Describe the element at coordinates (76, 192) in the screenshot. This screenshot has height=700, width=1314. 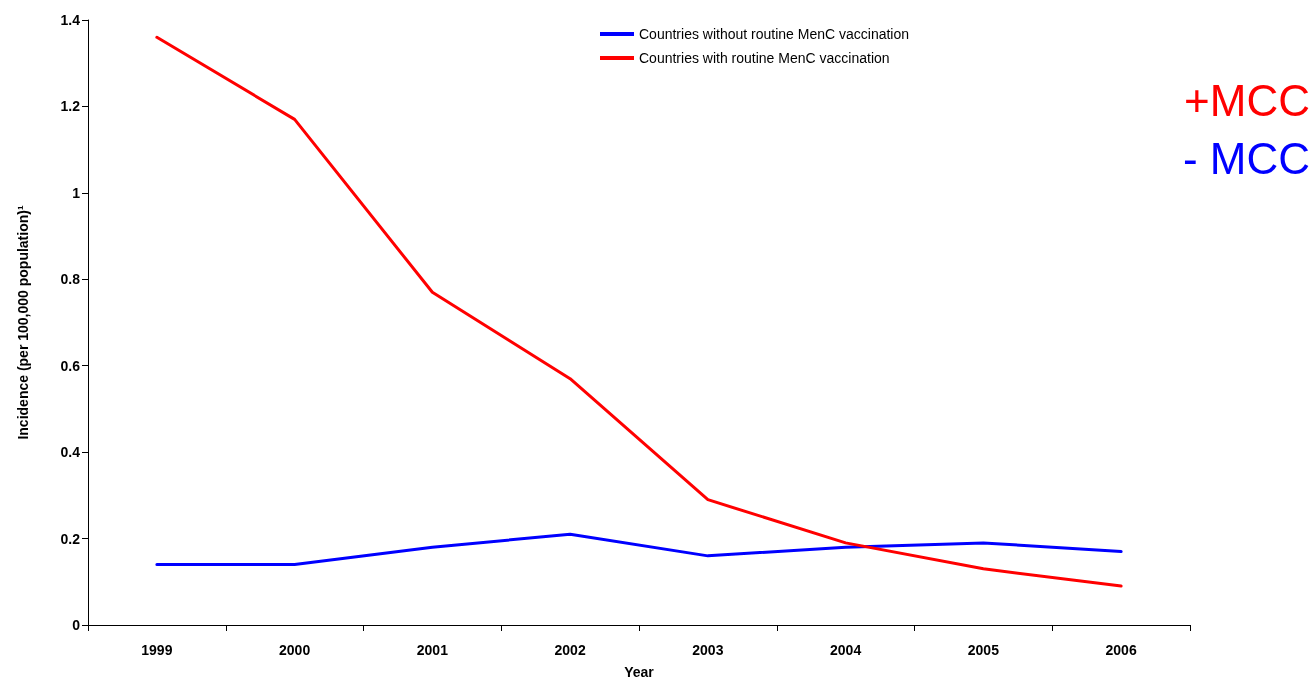
I see `y-tick-label: 1` at that location.